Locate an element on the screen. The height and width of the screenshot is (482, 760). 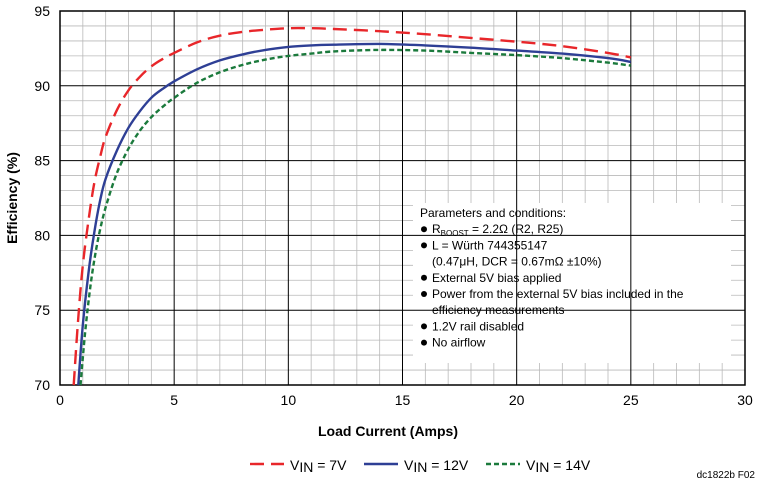
annotation-heading: Parameters and conditions: is located at coordinates (493, 213).